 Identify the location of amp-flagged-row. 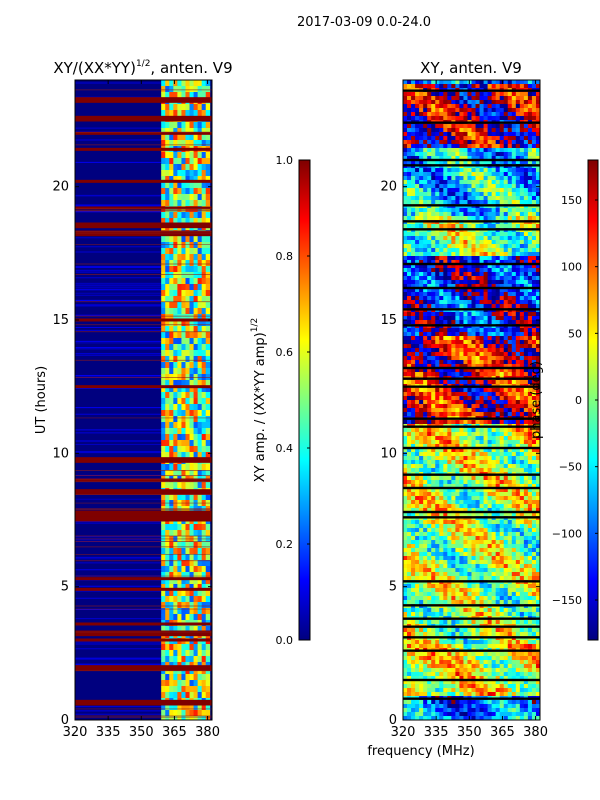
(143, 667).